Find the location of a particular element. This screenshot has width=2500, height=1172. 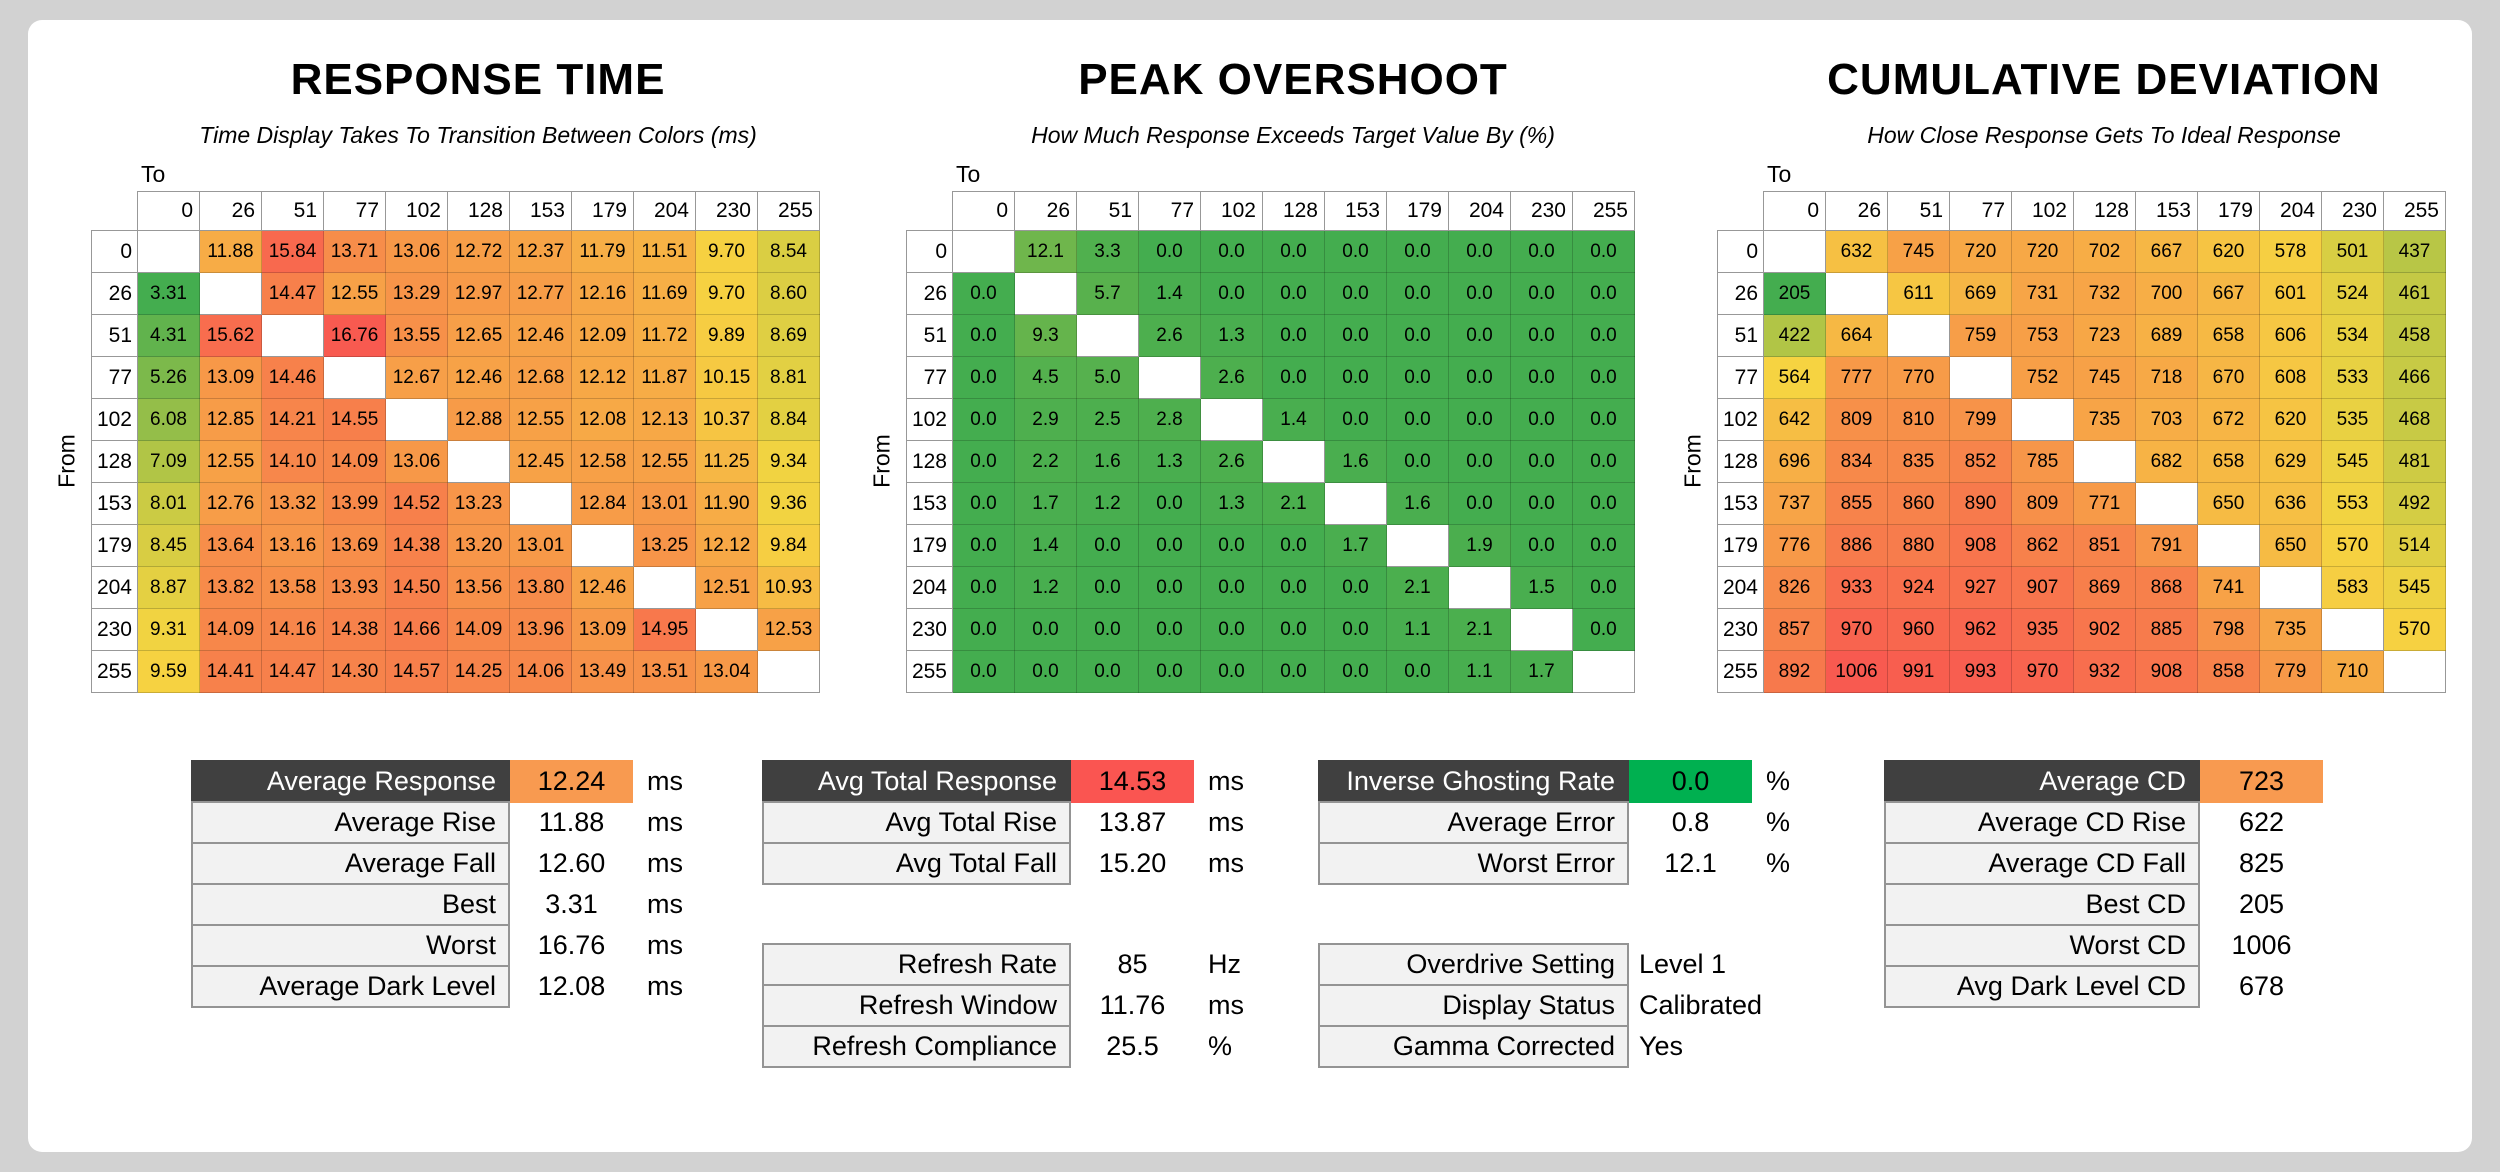

col-header: 179 is located at coordinates (1417, 211).